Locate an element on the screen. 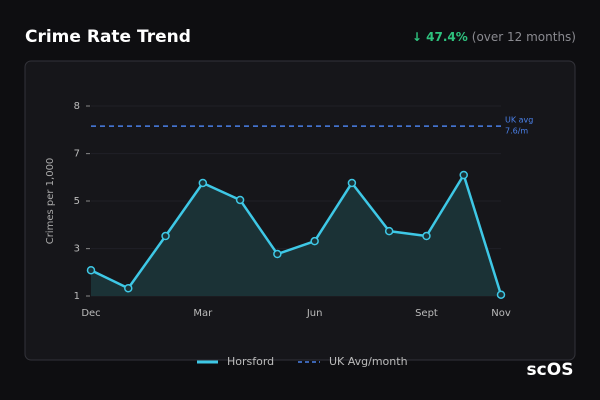 The height and width of the screenshot is (400, 600). x-tick-label: Nov is located at coordinates (501, 313).